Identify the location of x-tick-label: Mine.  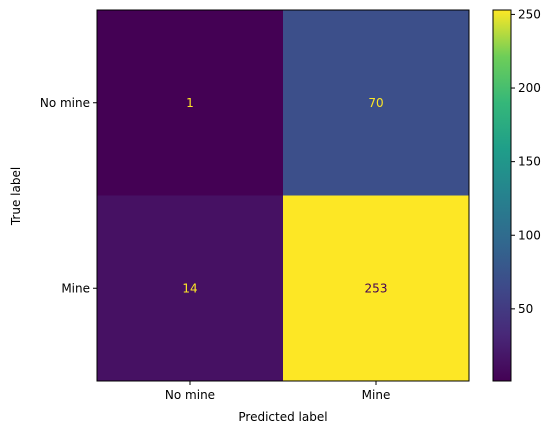
(376, 395).